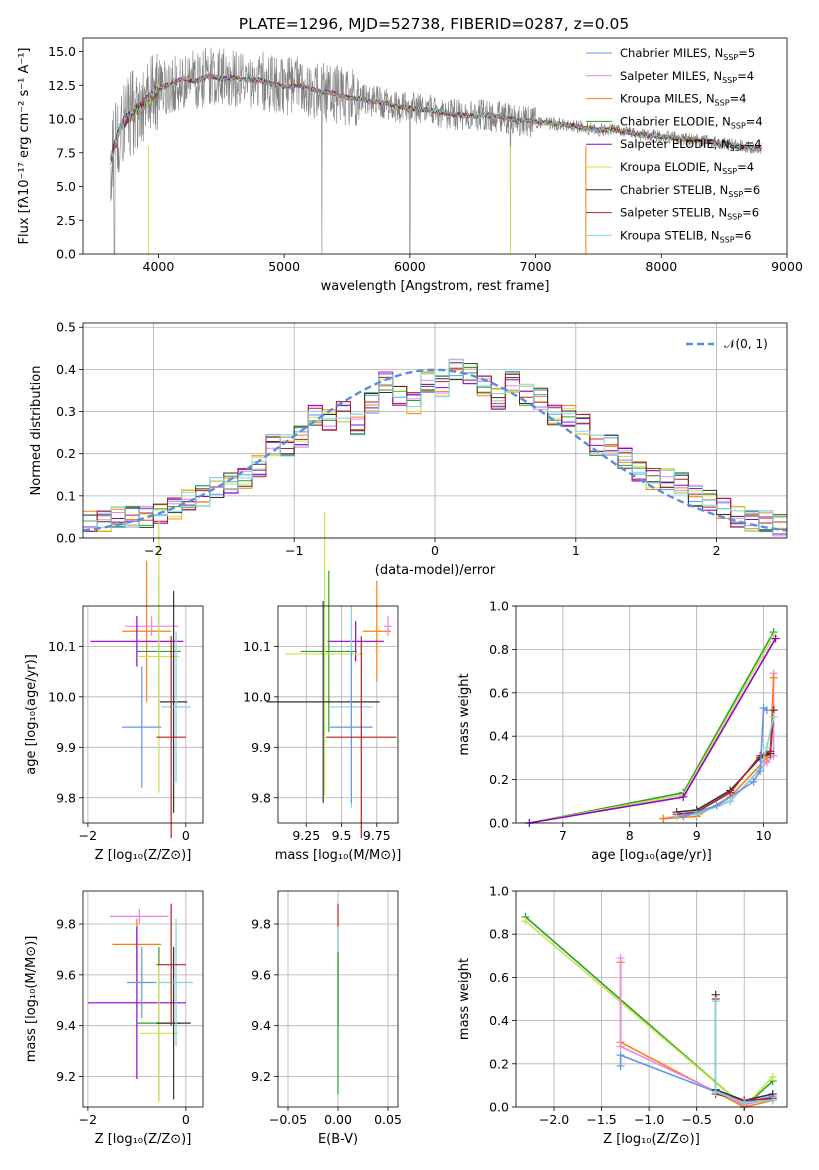 This screenshot has width=819, height=1170. What do you see at coordinates (62, 646) in the screenshot?
I see `age_vs_Z-ytick-label: 10.1` at bounding box center [62, 646].